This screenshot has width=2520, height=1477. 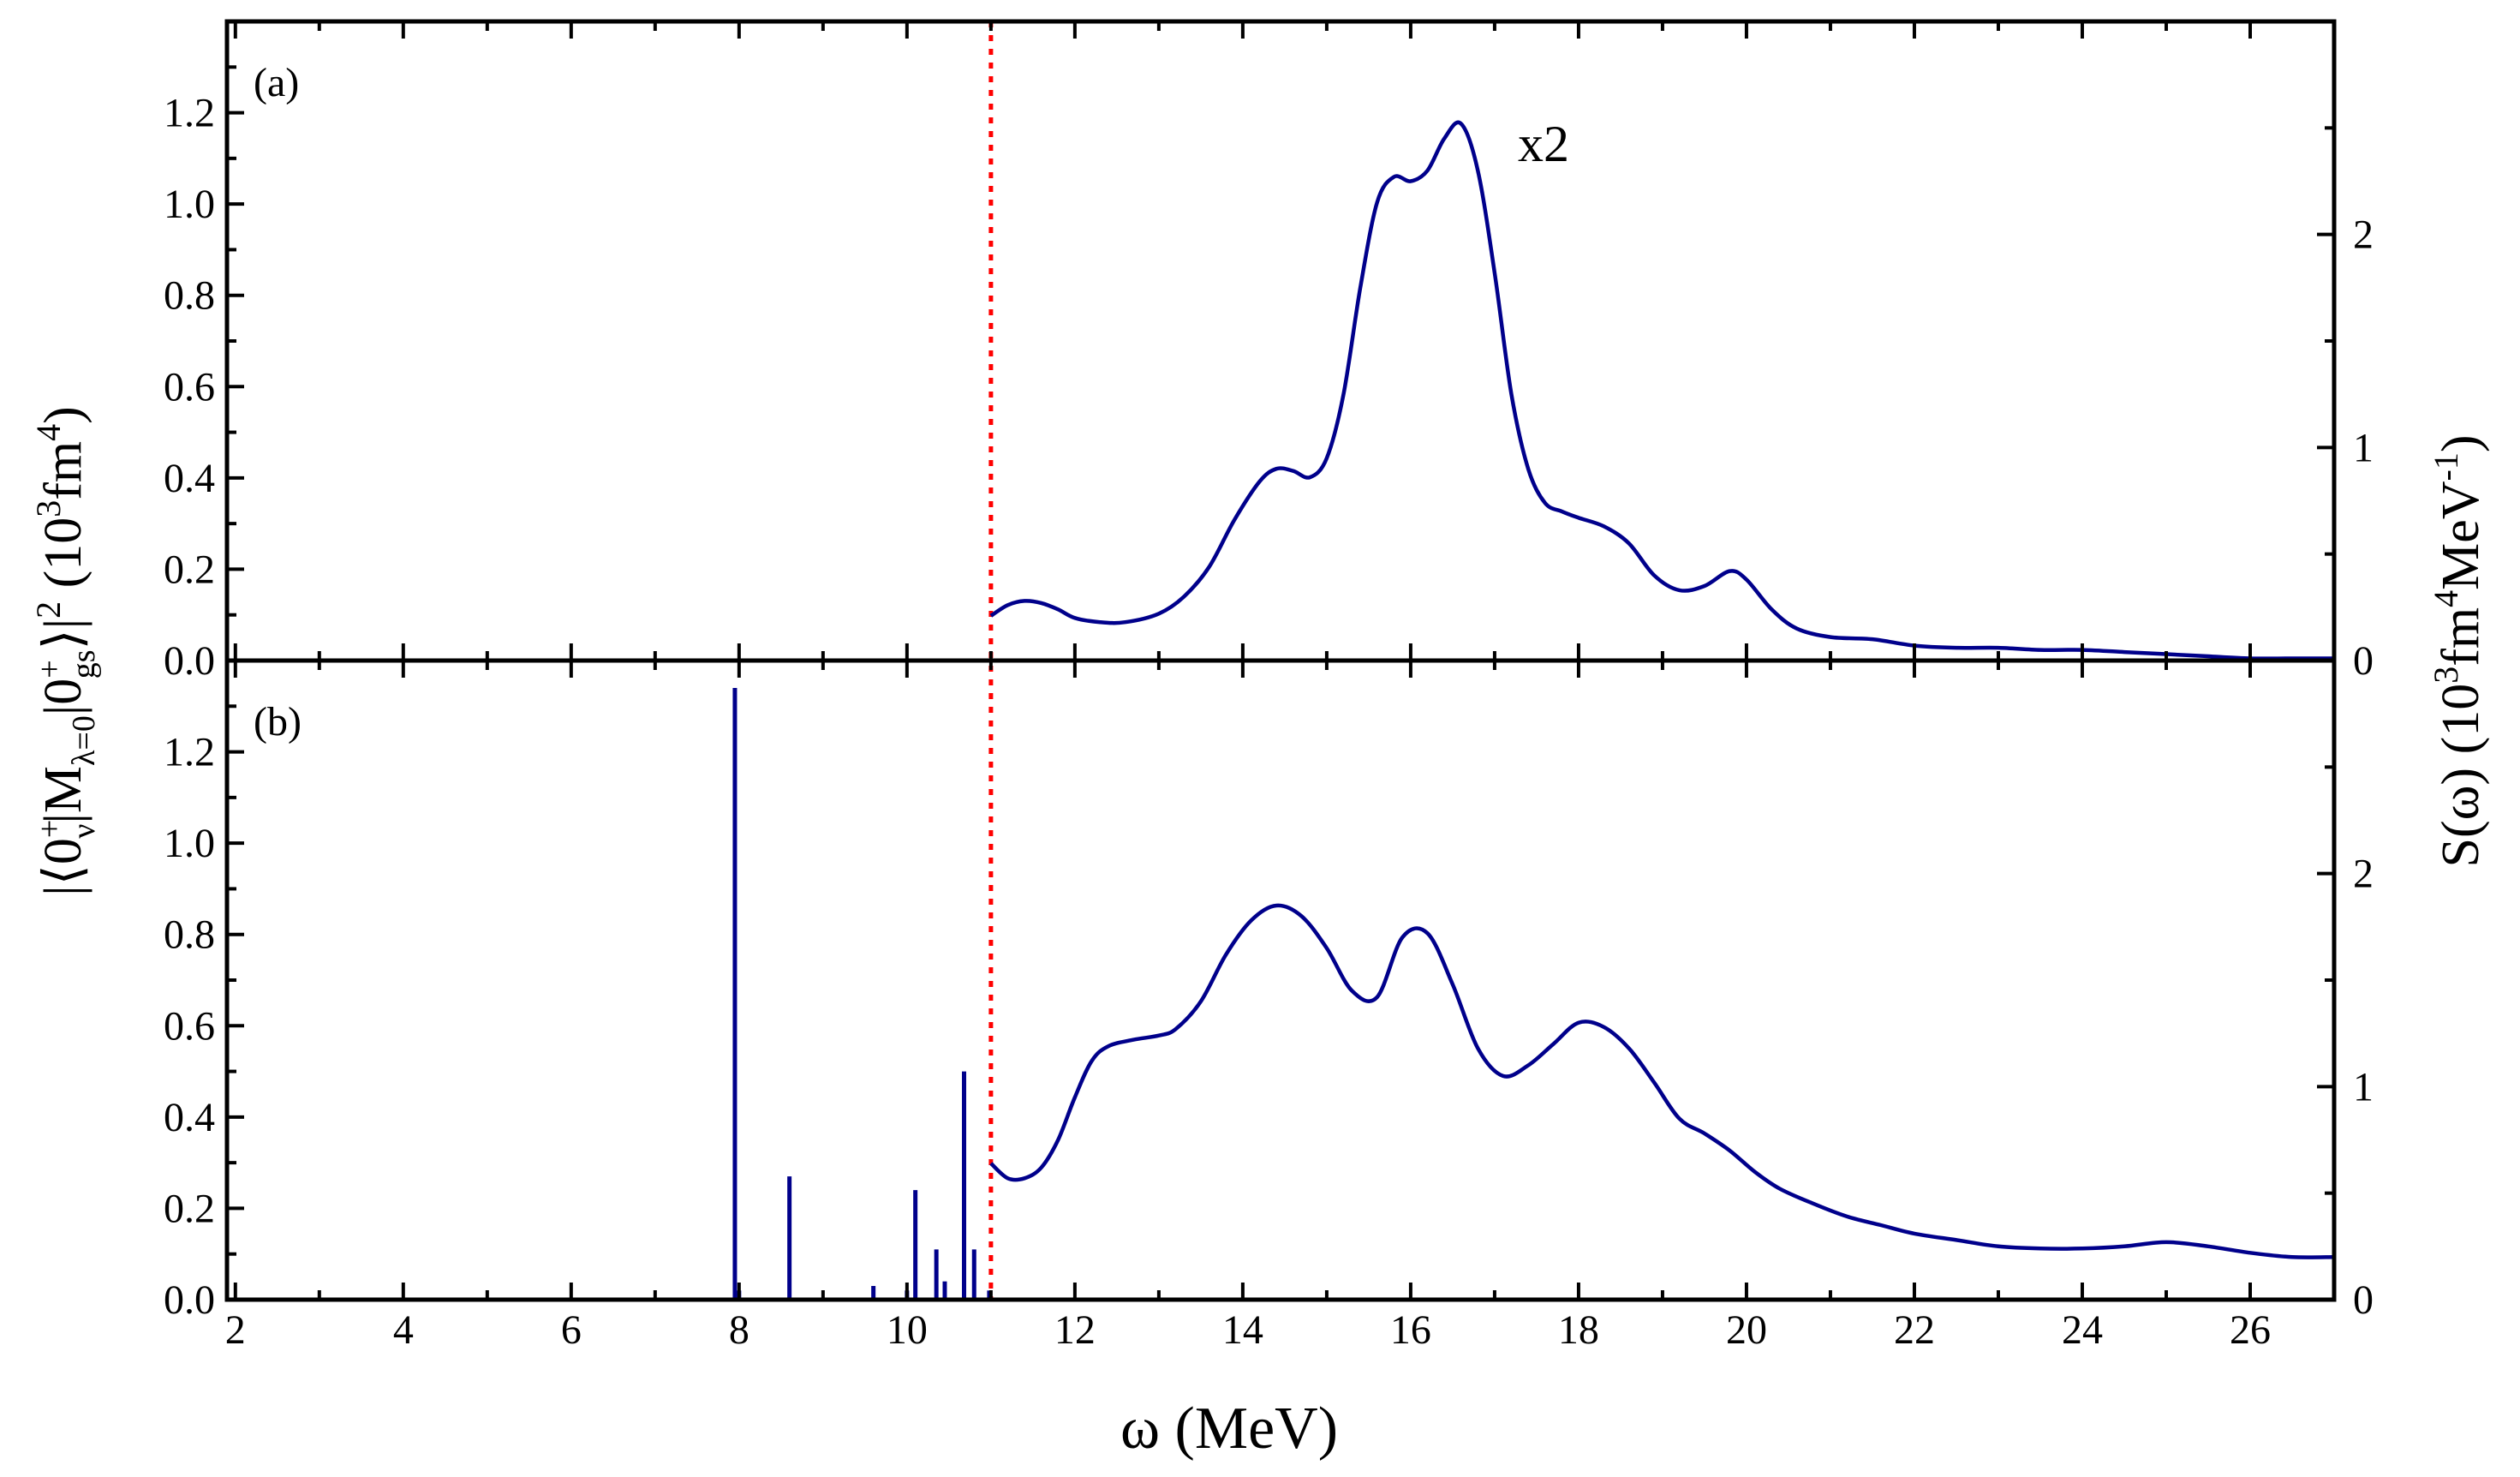 I want to click on x-axis-ticks: 2 4 6 8 10 12 14 16 18 20 22 24 26, so click(x=1248, y=1330).